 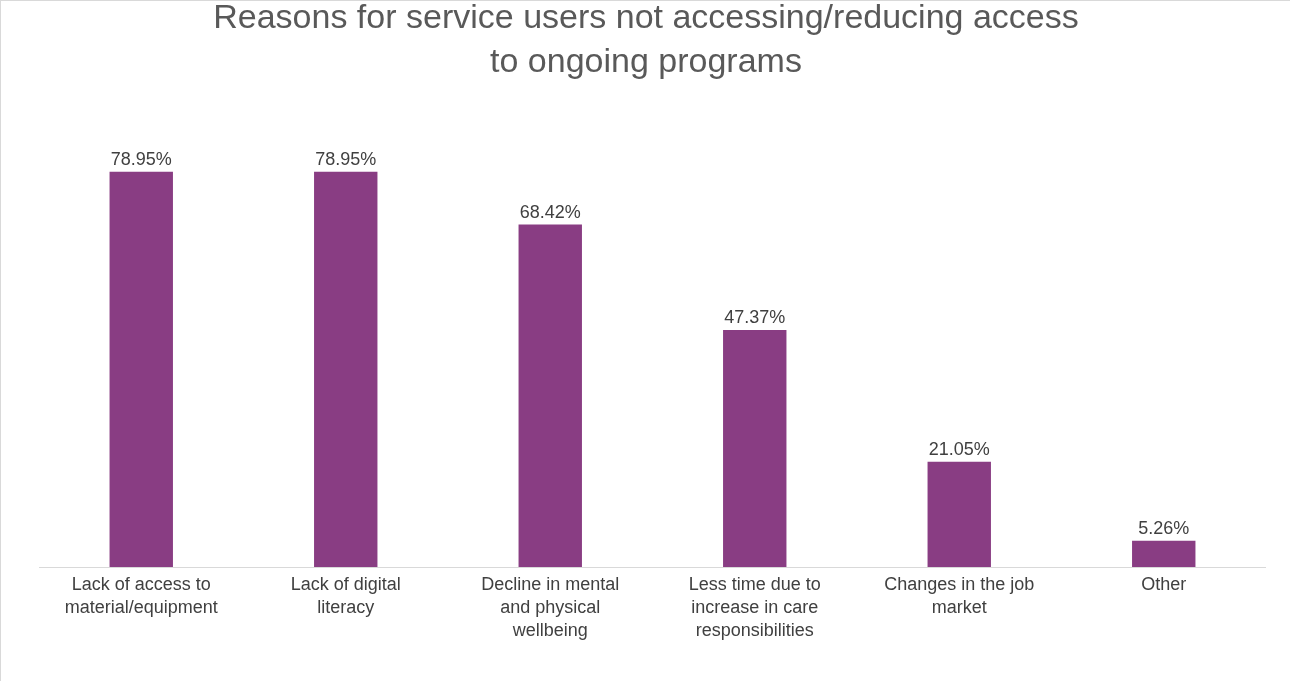 I want to click on data-label: 5.26%, so click(x=1164, y=527).